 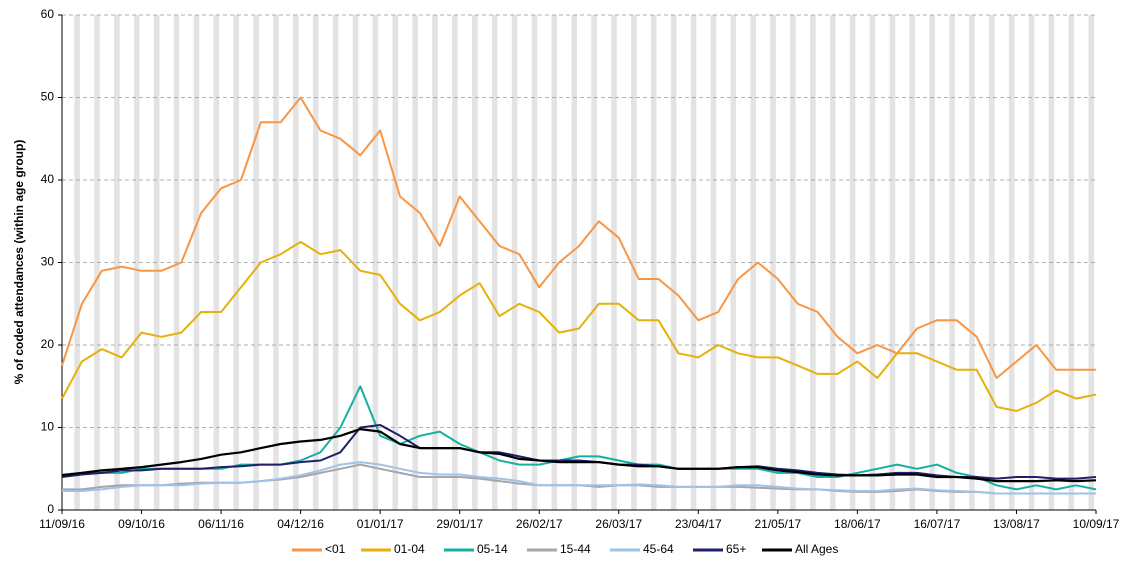 I want to click on x-tick-label: 23/04/17, so click(x=698, y=524).